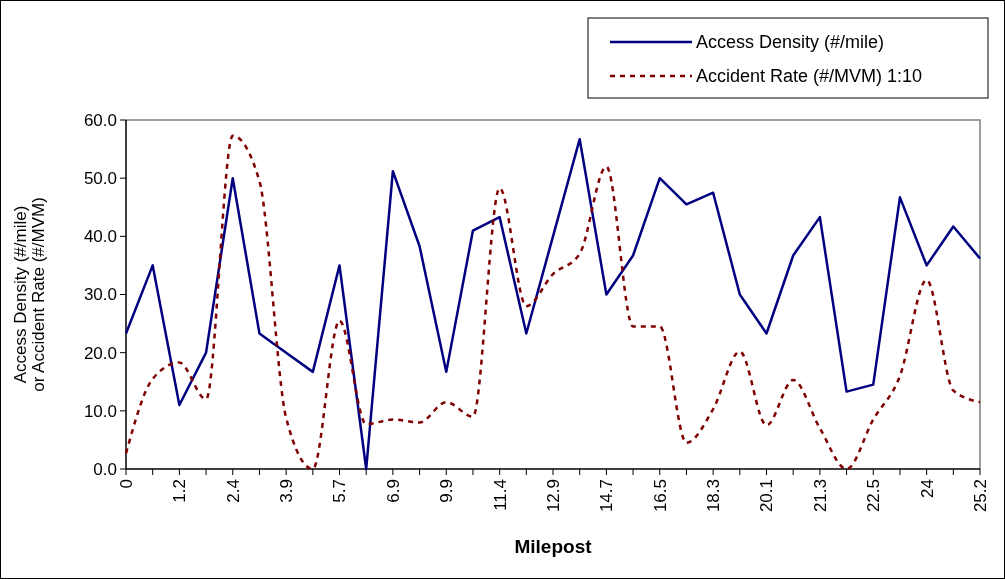 The height and width of the screenshot is (579, 1005). Describe the element at coordinates (100, 411) in the screenshot. I see `y-tick-label: 10.0` at that location.